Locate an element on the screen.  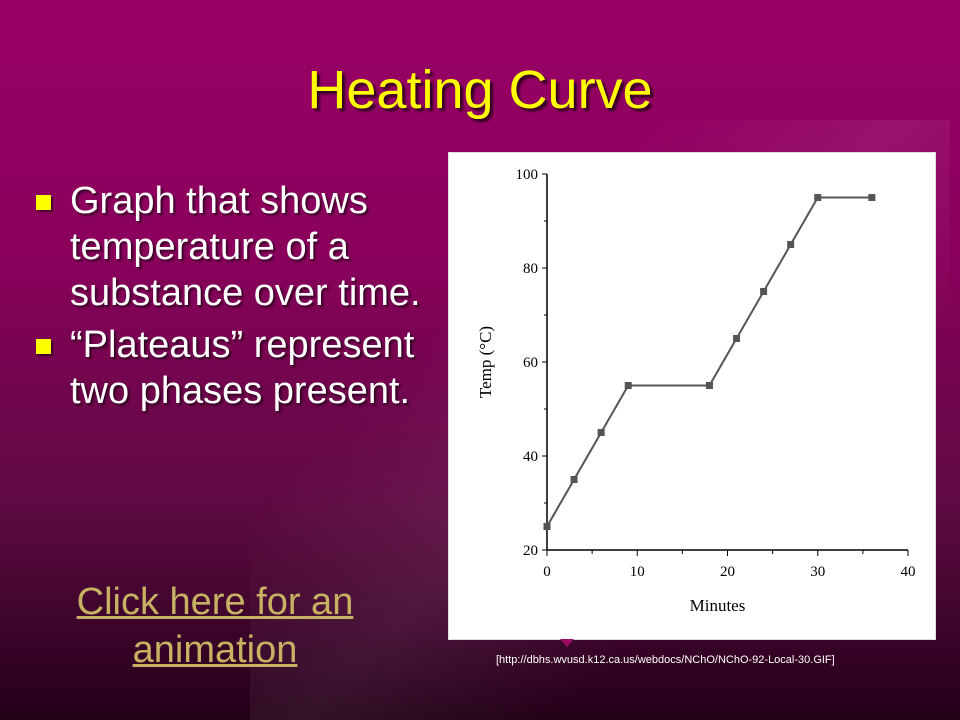
bullet-item: “Plateaus” represent two phases present. is located at coordinates (236, 368).